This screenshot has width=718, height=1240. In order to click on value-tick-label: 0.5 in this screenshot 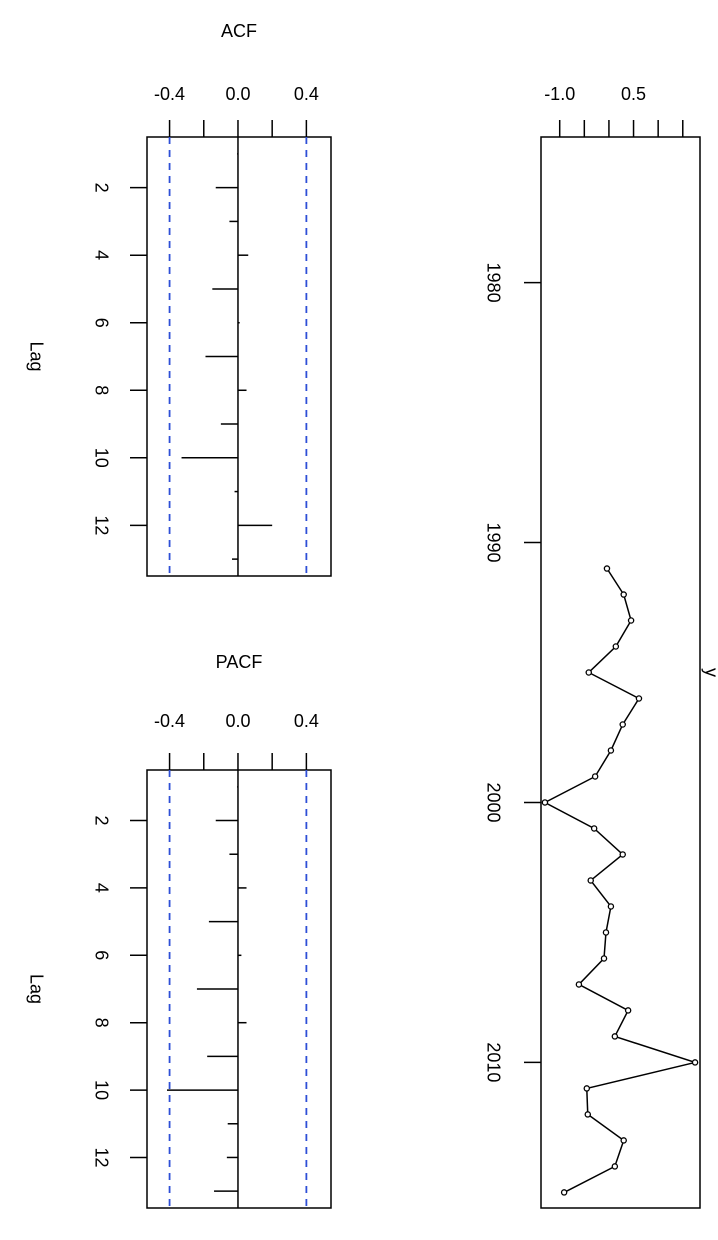, I will do `click(633, 94)`.